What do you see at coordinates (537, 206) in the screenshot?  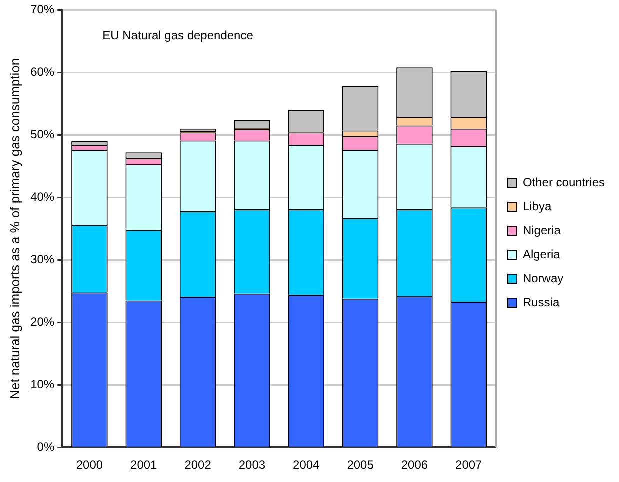 I see `legend-label: Libya` at bounding box center [537, 206].